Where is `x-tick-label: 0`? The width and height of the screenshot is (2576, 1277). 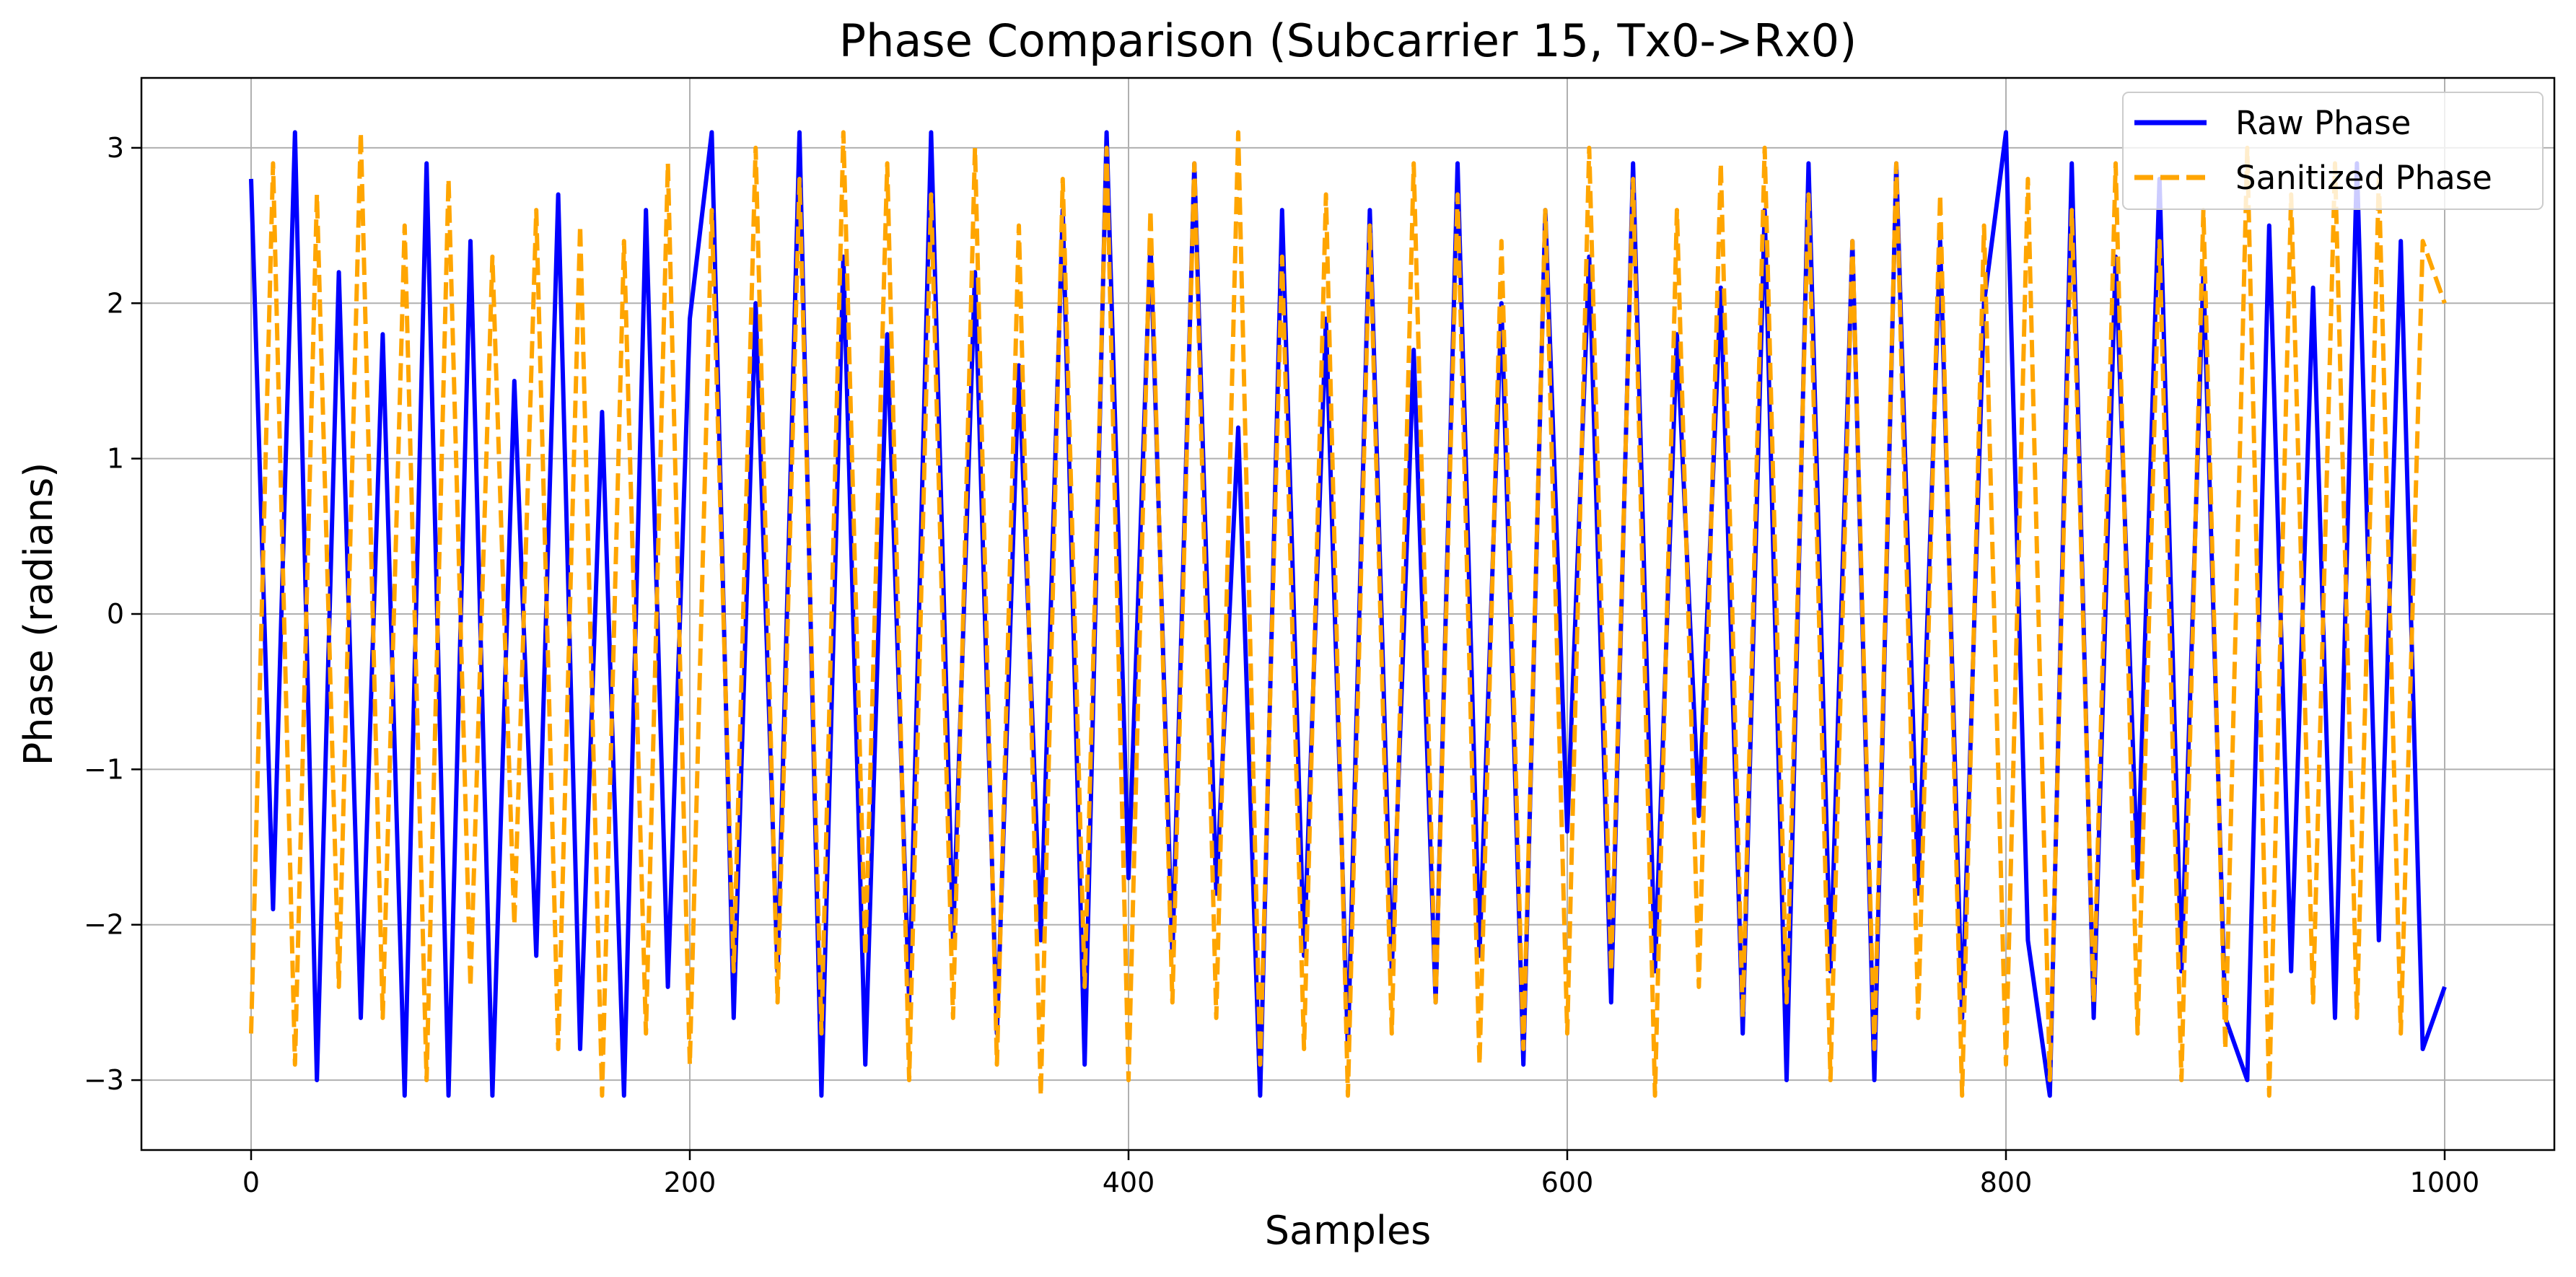 x-tick-label: 0 is located at coordinates (251, 1183).